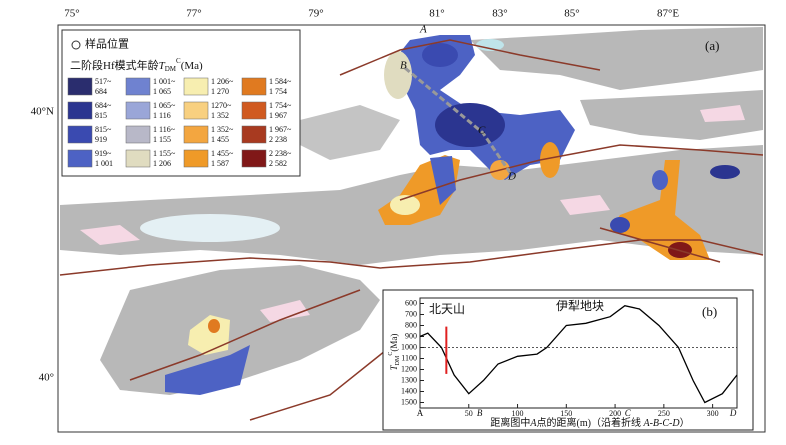 The image size is (786, 445). I want to click on legend-label: 1 587, so click(220, 163).